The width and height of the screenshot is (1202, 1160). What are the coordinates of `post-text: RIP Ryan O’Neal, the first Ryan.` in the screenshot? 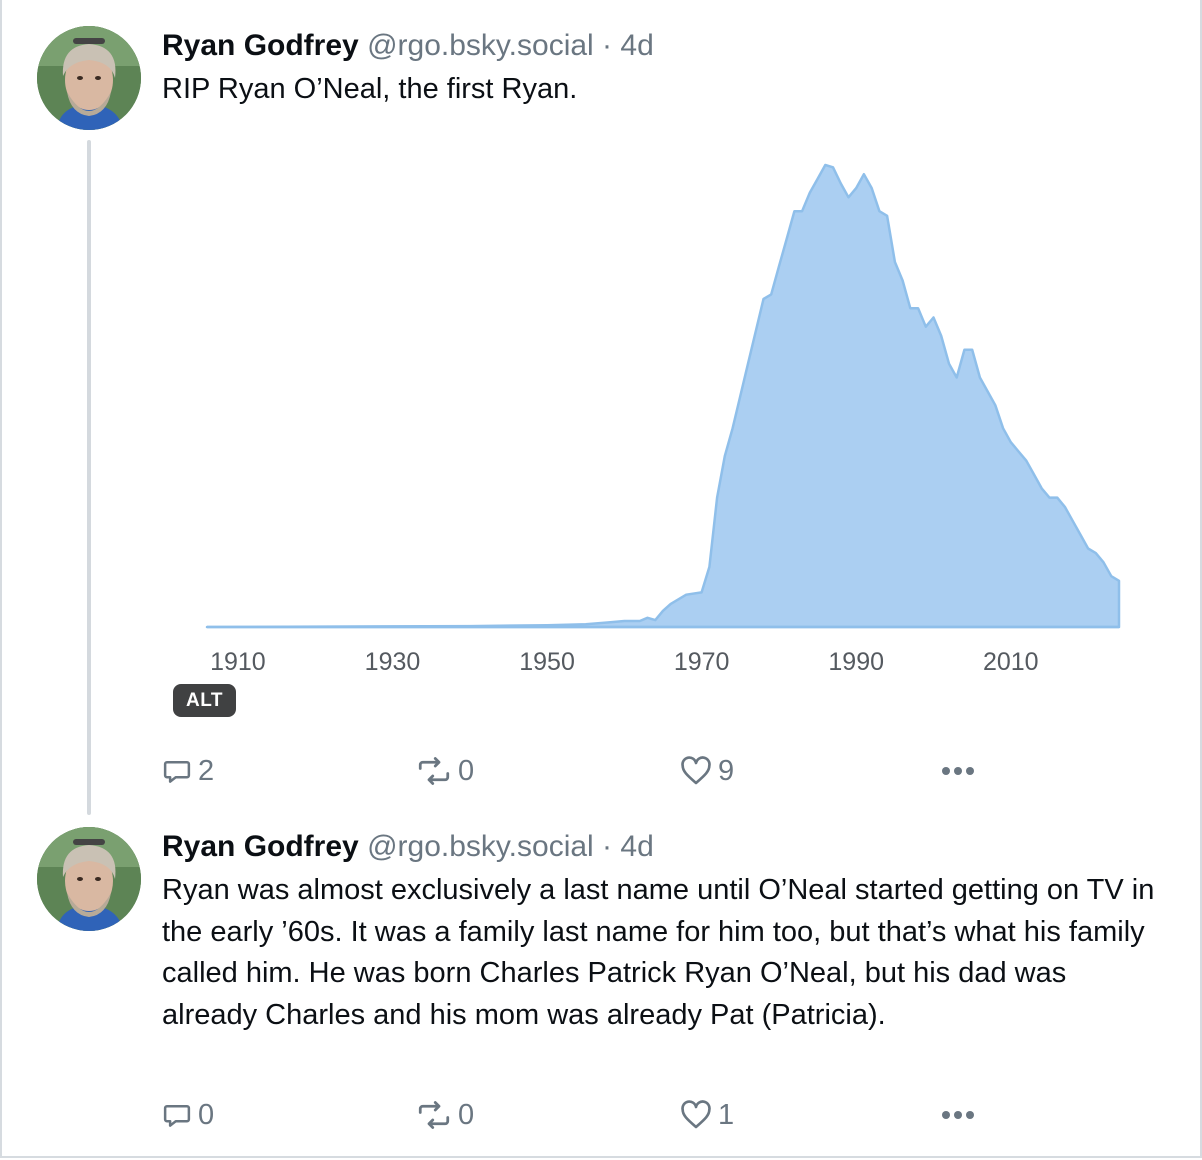 It's located at (370, 89).